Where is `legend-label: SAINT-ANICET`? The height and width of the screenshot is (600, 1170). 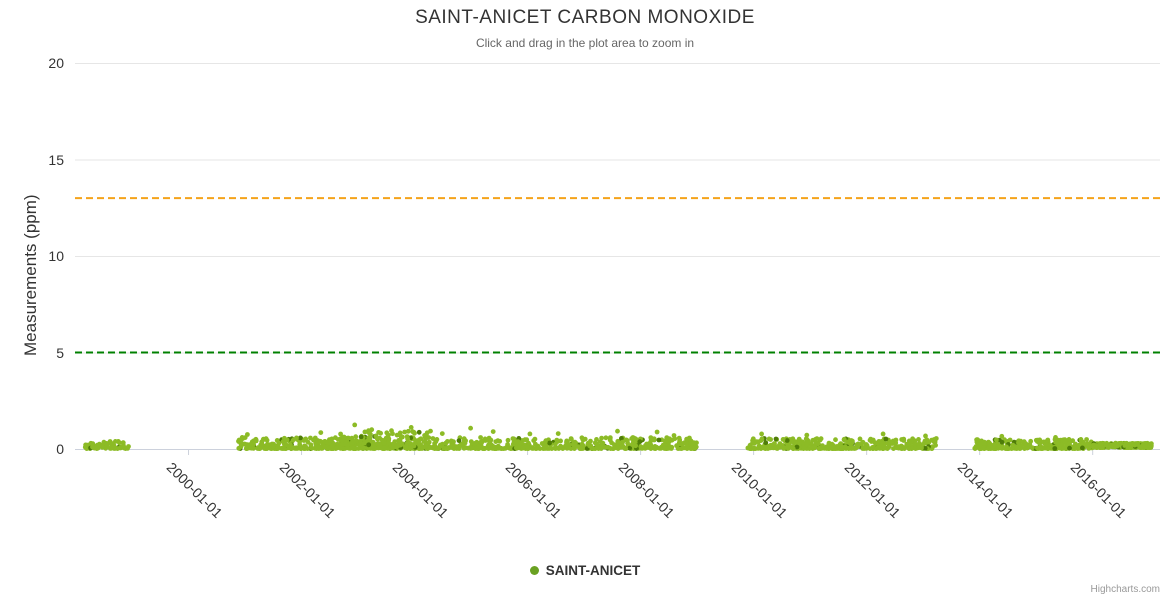 legend-label: SAINT-ANICET is located at coordinates (593, 570).